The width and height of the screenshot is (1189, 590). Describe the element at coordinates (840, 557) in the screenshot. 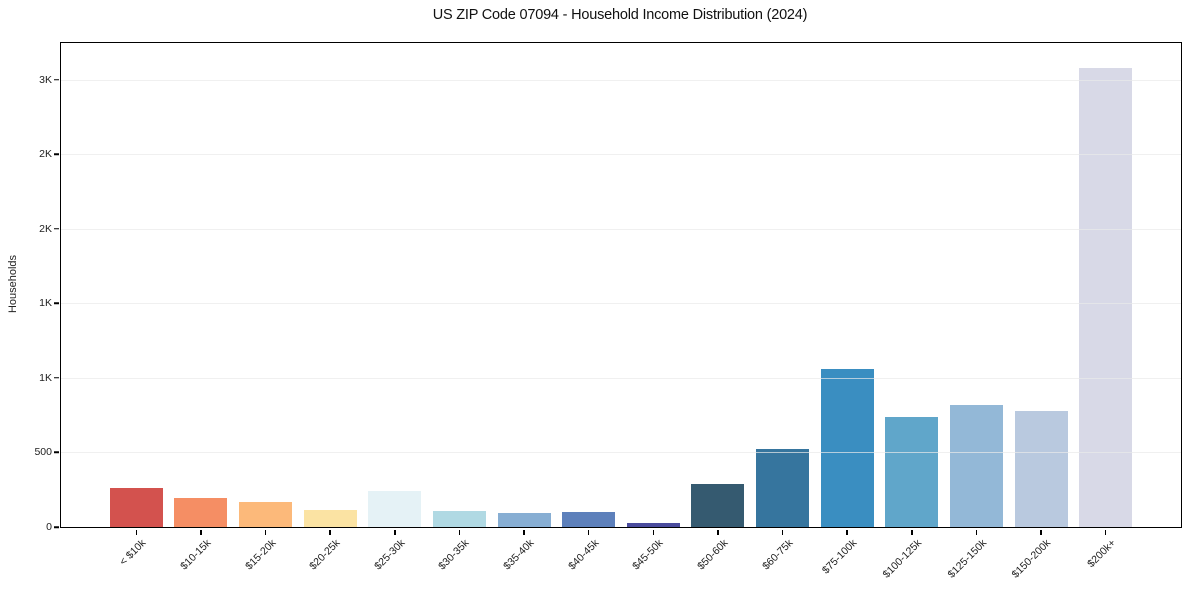

I see `x-tick-label: $75-100k` at that location.